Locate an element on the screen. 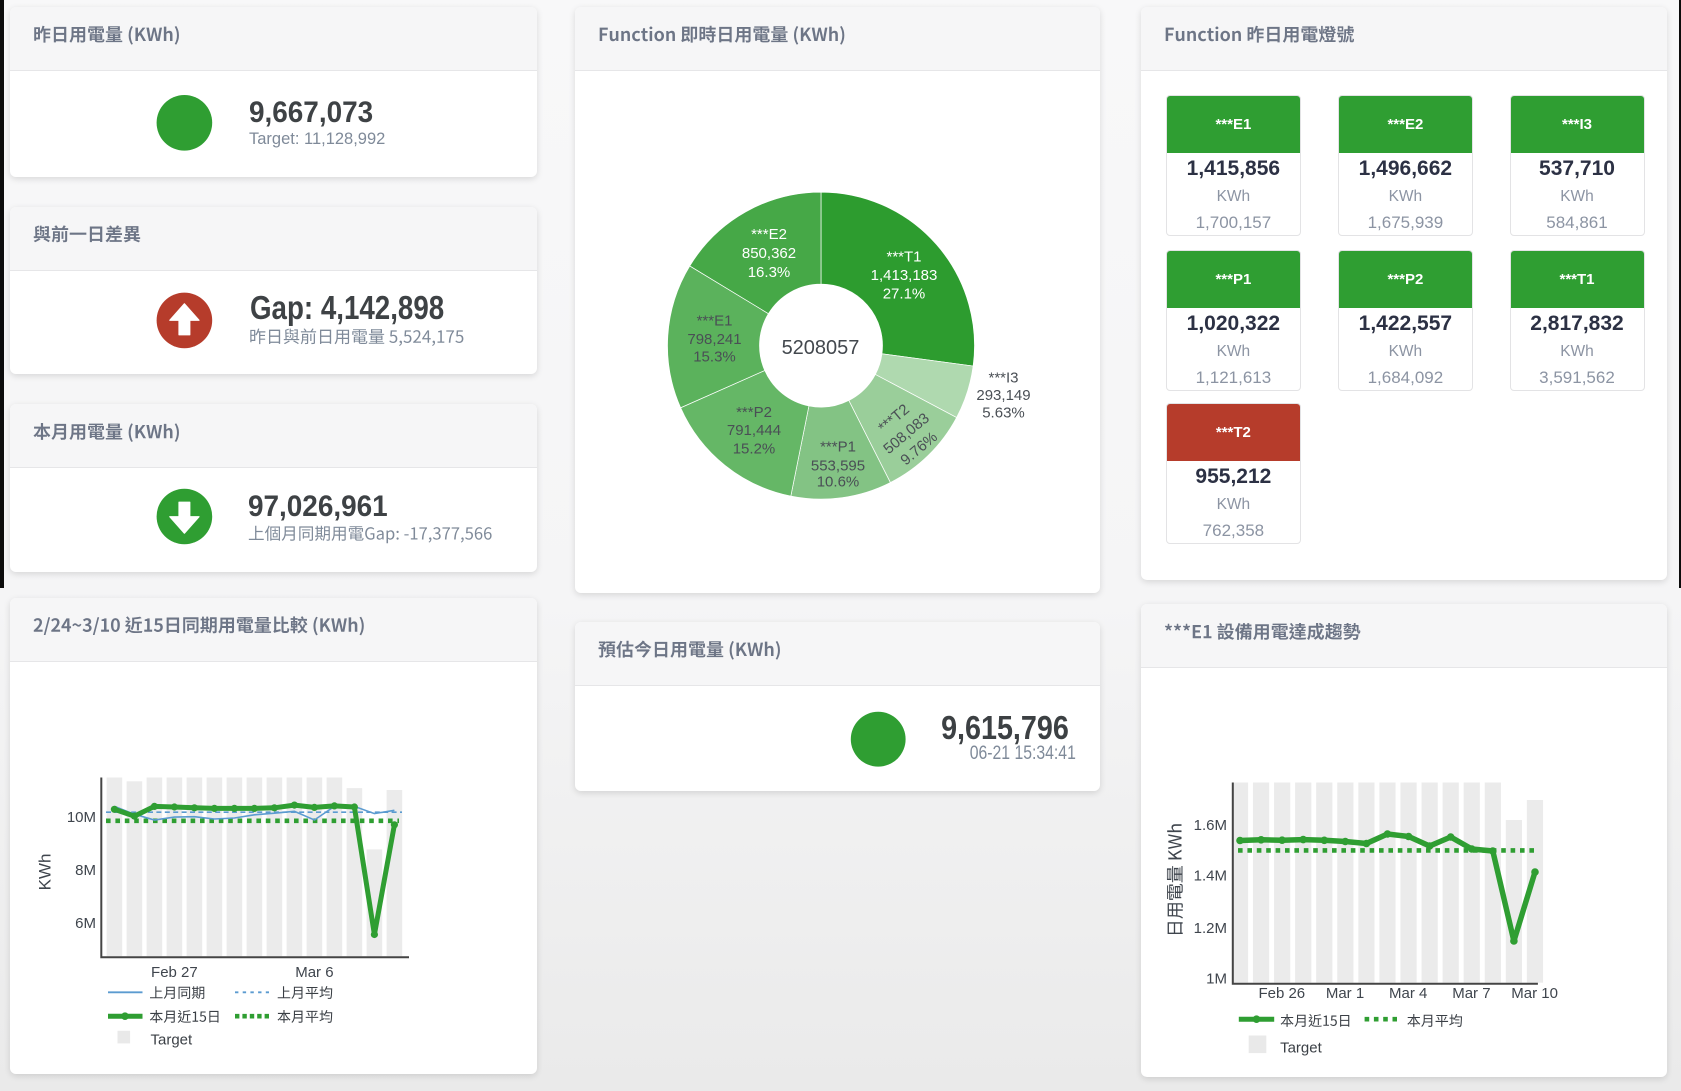 The height and width of the screenshot is (1091, 1681). svg-text: 1.4M is located at coordinates (1210, 876).